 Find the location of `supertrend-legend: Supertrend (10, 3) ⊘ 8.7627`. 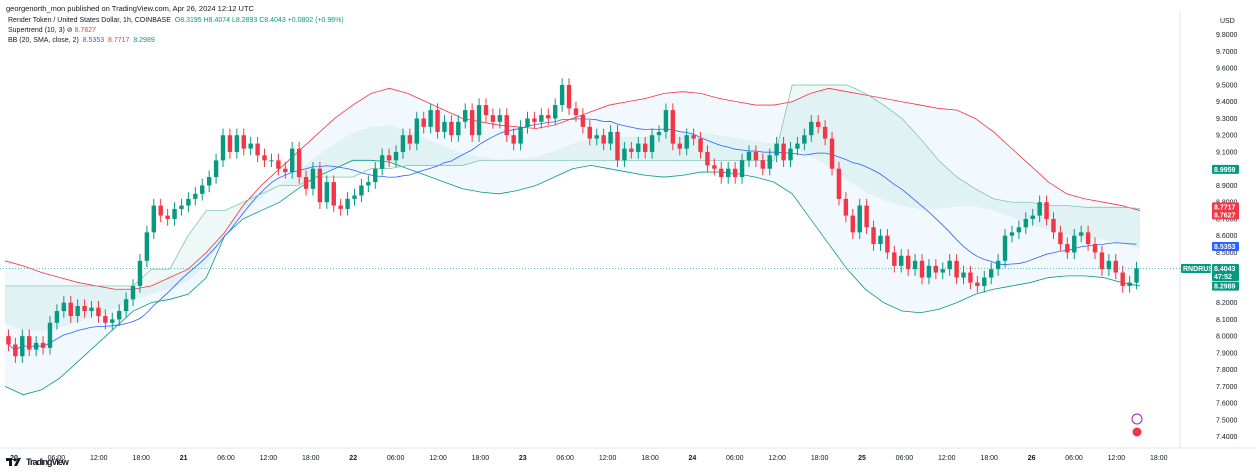

supertrend-legend: Supertrend (10, 3) ⊘ 8.7627 is located at coordinates (176, 31).